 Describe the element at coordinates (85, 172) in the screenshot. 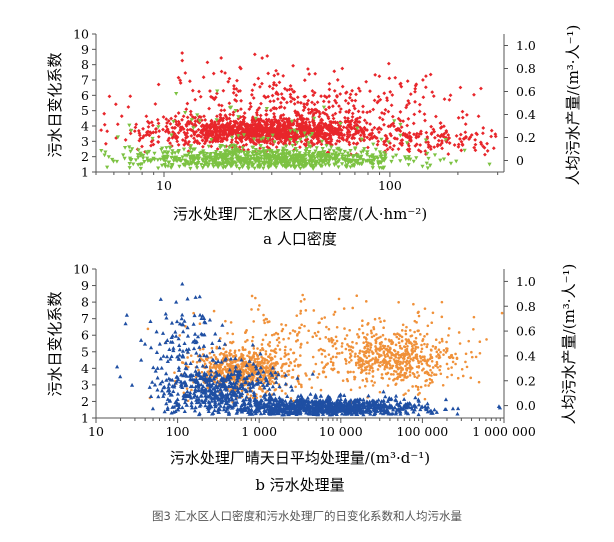

I see `chart-a-left-tick-label: 1` at that location.